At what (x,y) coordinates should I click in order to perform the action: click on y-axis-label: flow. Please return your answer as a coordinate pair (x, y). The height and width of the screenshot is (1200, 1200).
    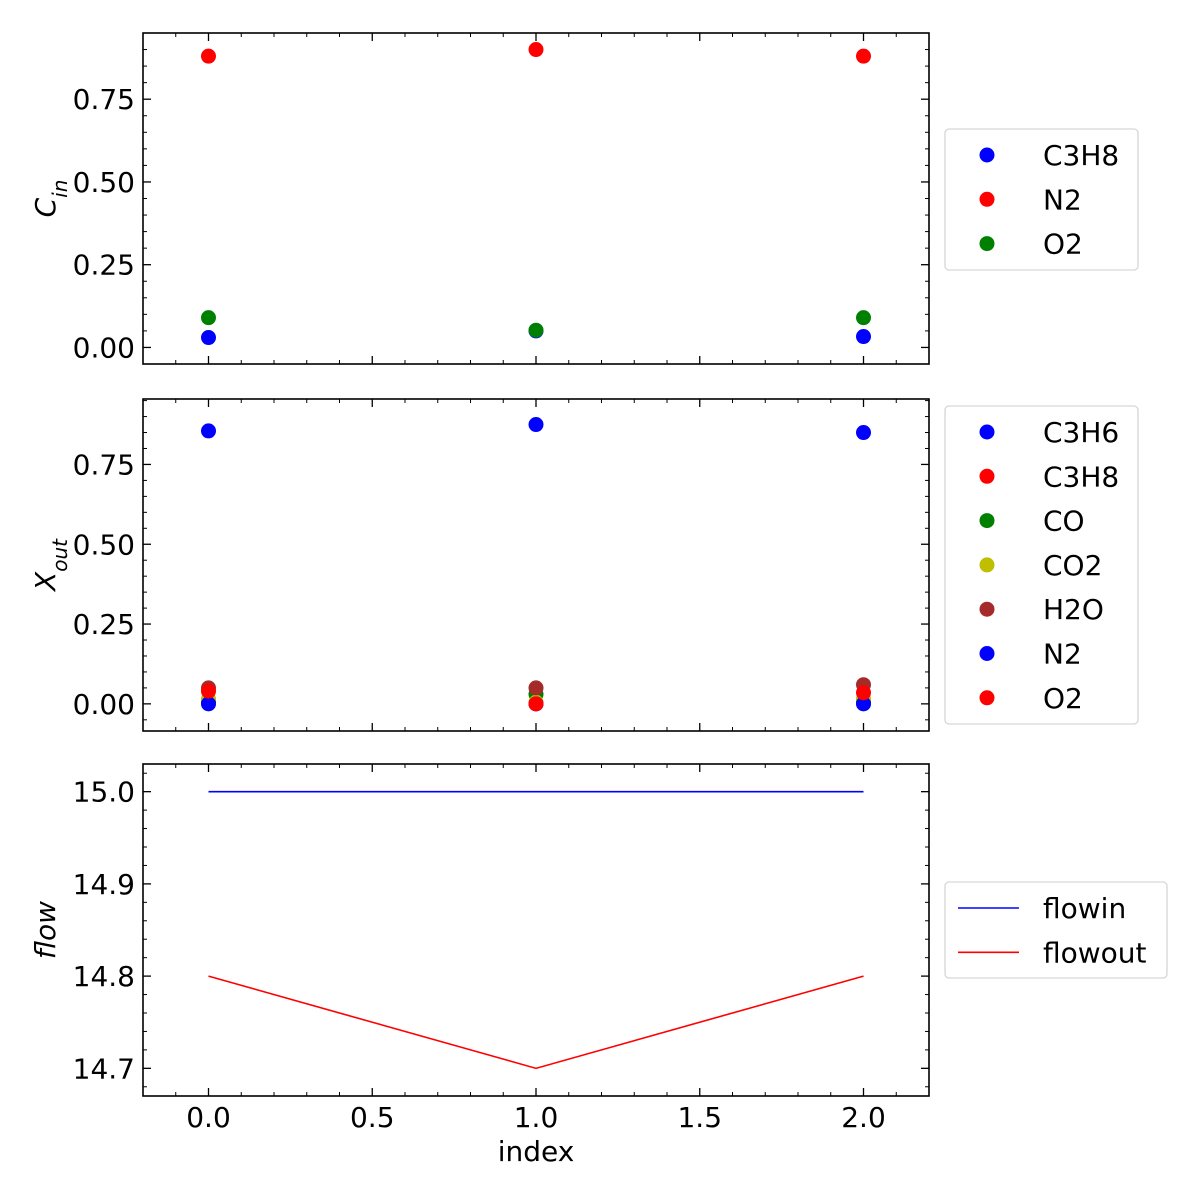
    Looking at the image, I should click on (45, 930).